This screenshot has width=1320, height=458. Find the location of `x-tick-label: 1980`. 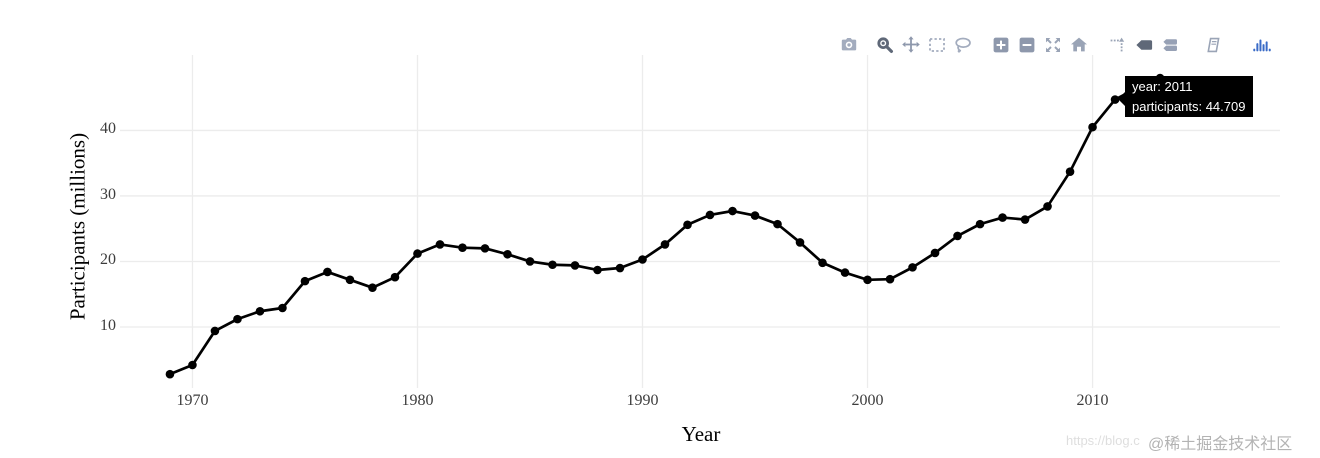

x-tick-label: 1980 is located at coordinates (417, 400).